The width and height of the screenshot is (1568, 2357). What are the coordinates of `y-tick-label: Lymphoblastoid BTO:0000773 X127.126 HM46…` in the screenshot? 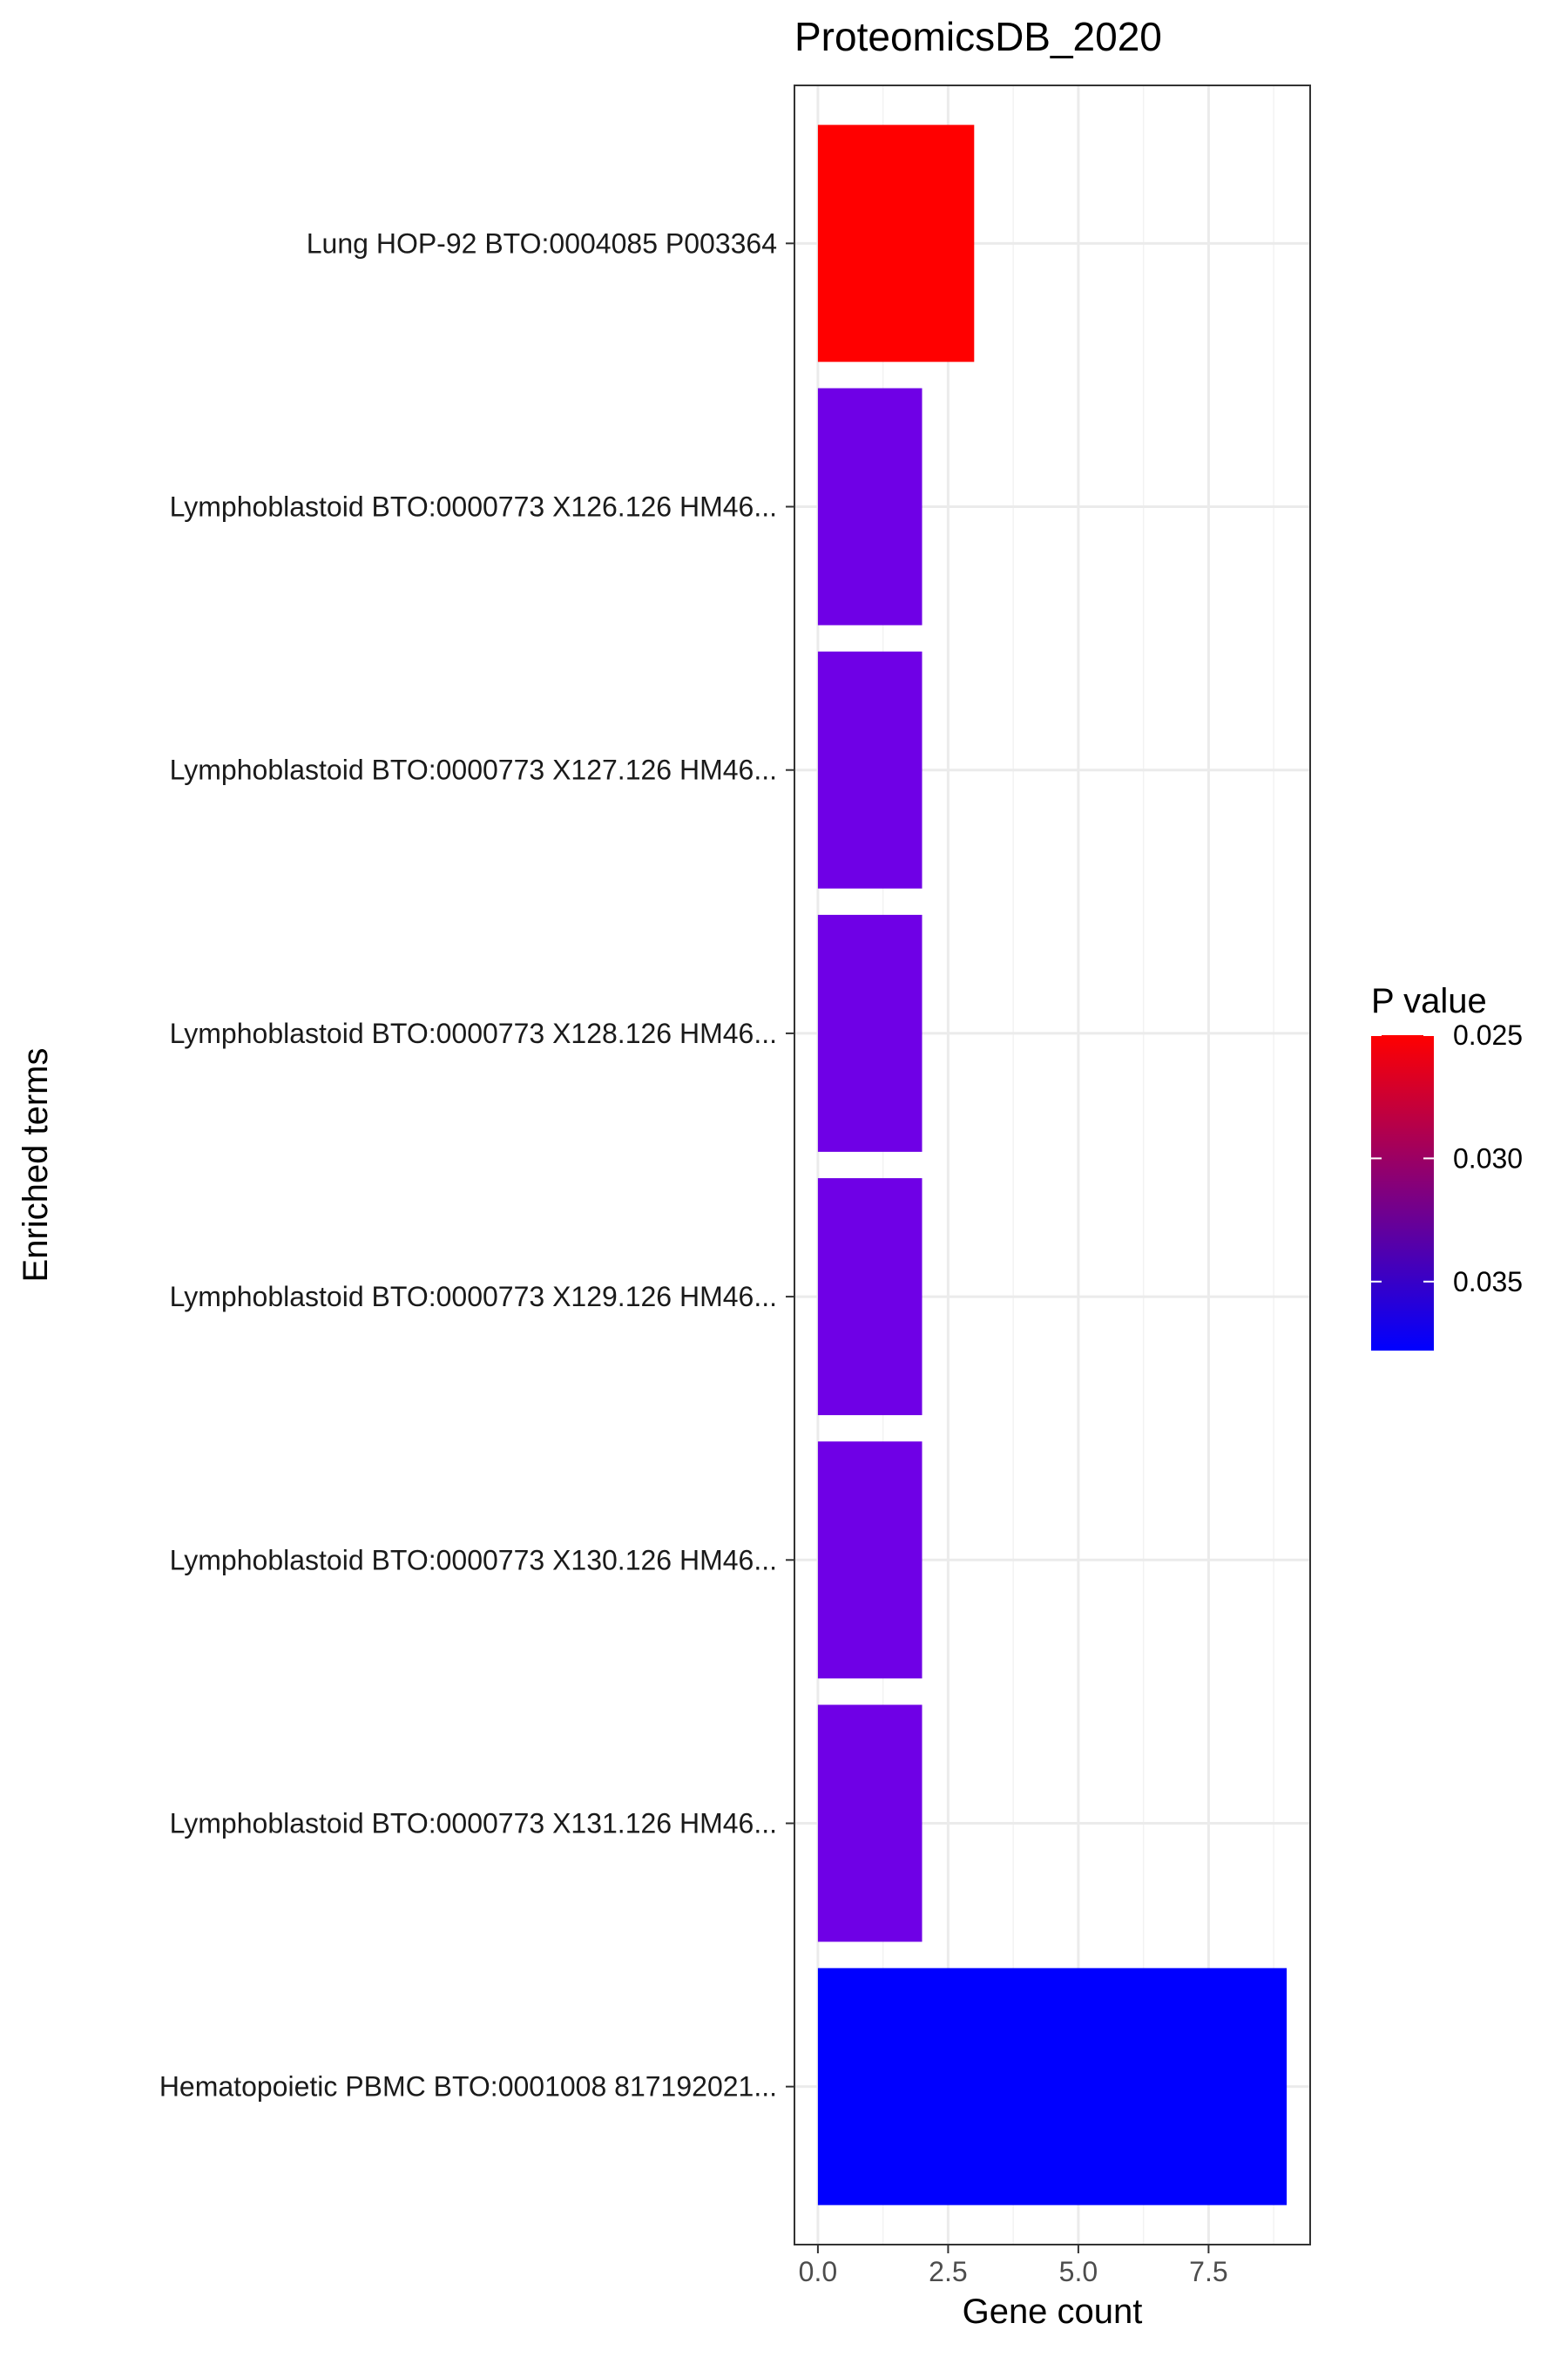 It's located at (474, 770).